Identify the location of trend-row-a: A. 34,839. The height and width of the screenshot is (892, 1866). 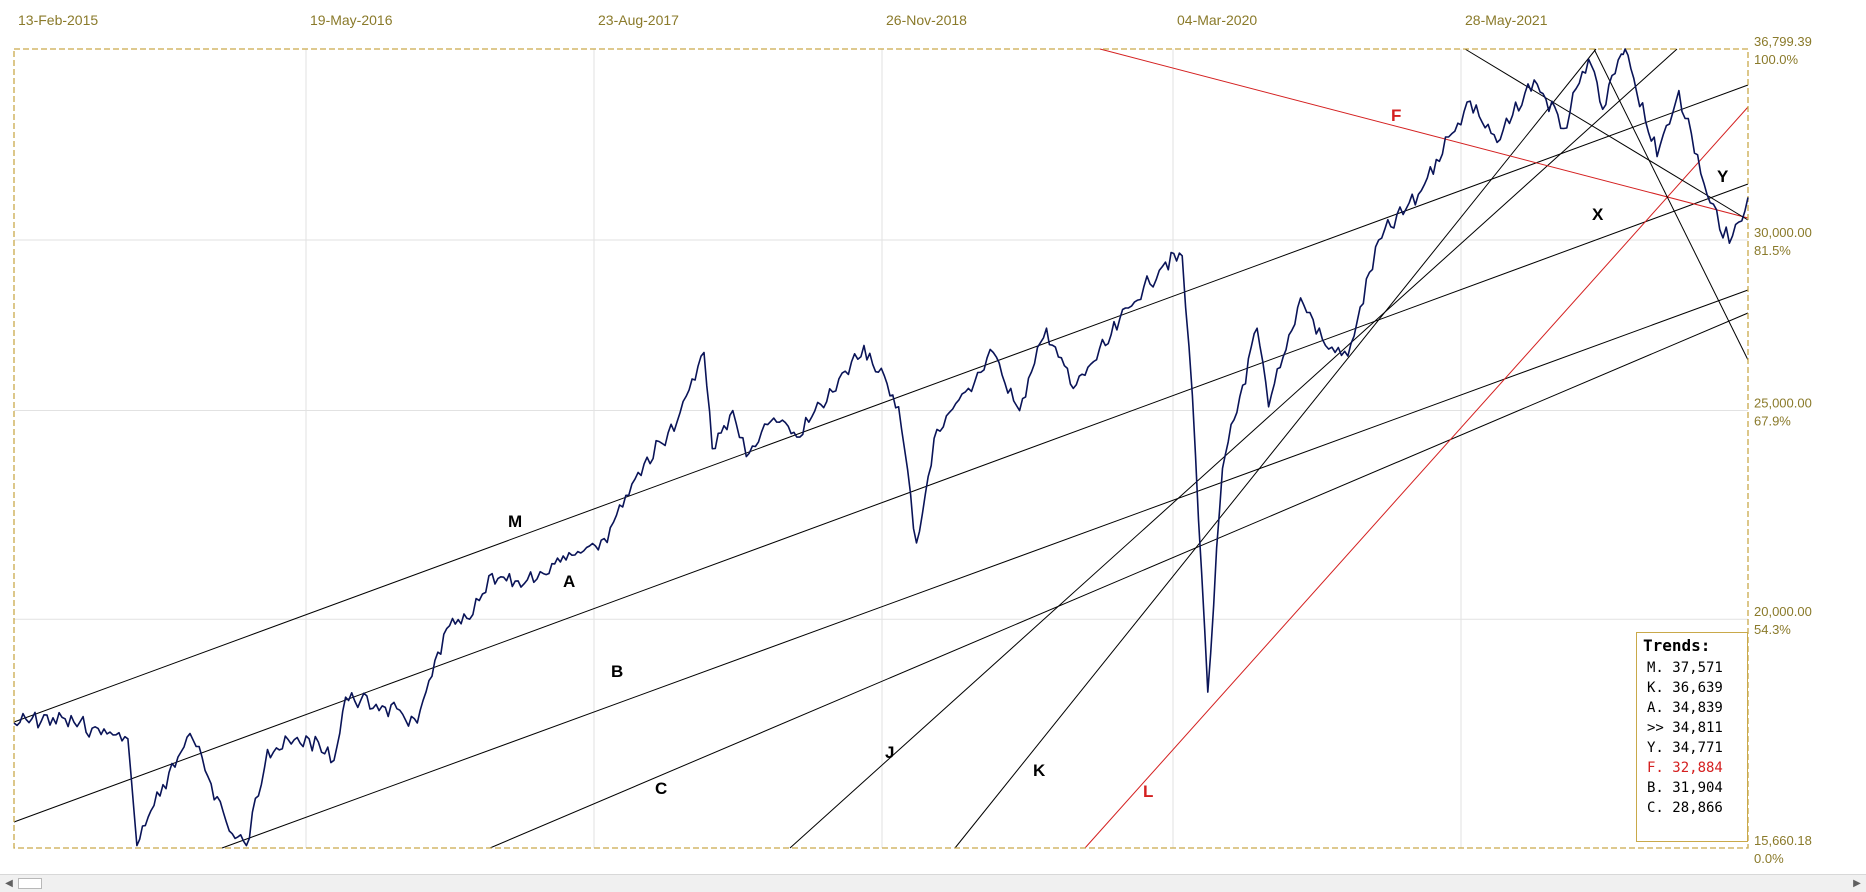
(1685, 708).